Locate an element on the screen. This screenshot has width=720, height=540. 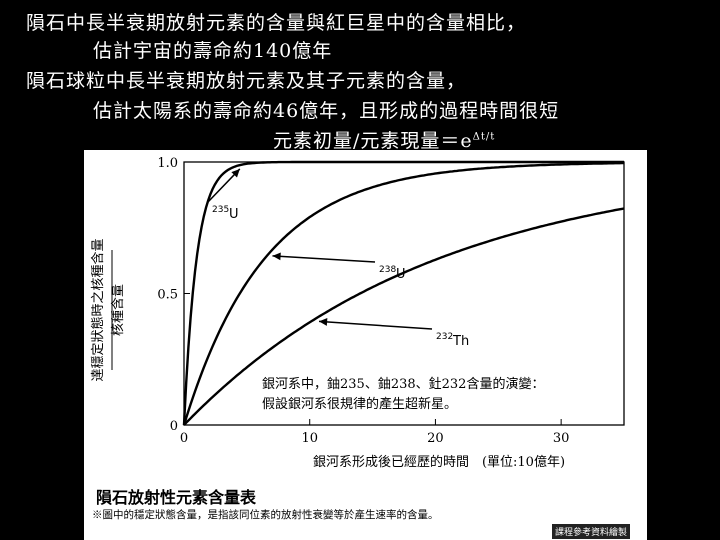
credit: 課程參考資料繪製 is located at coordinates (591, 531).